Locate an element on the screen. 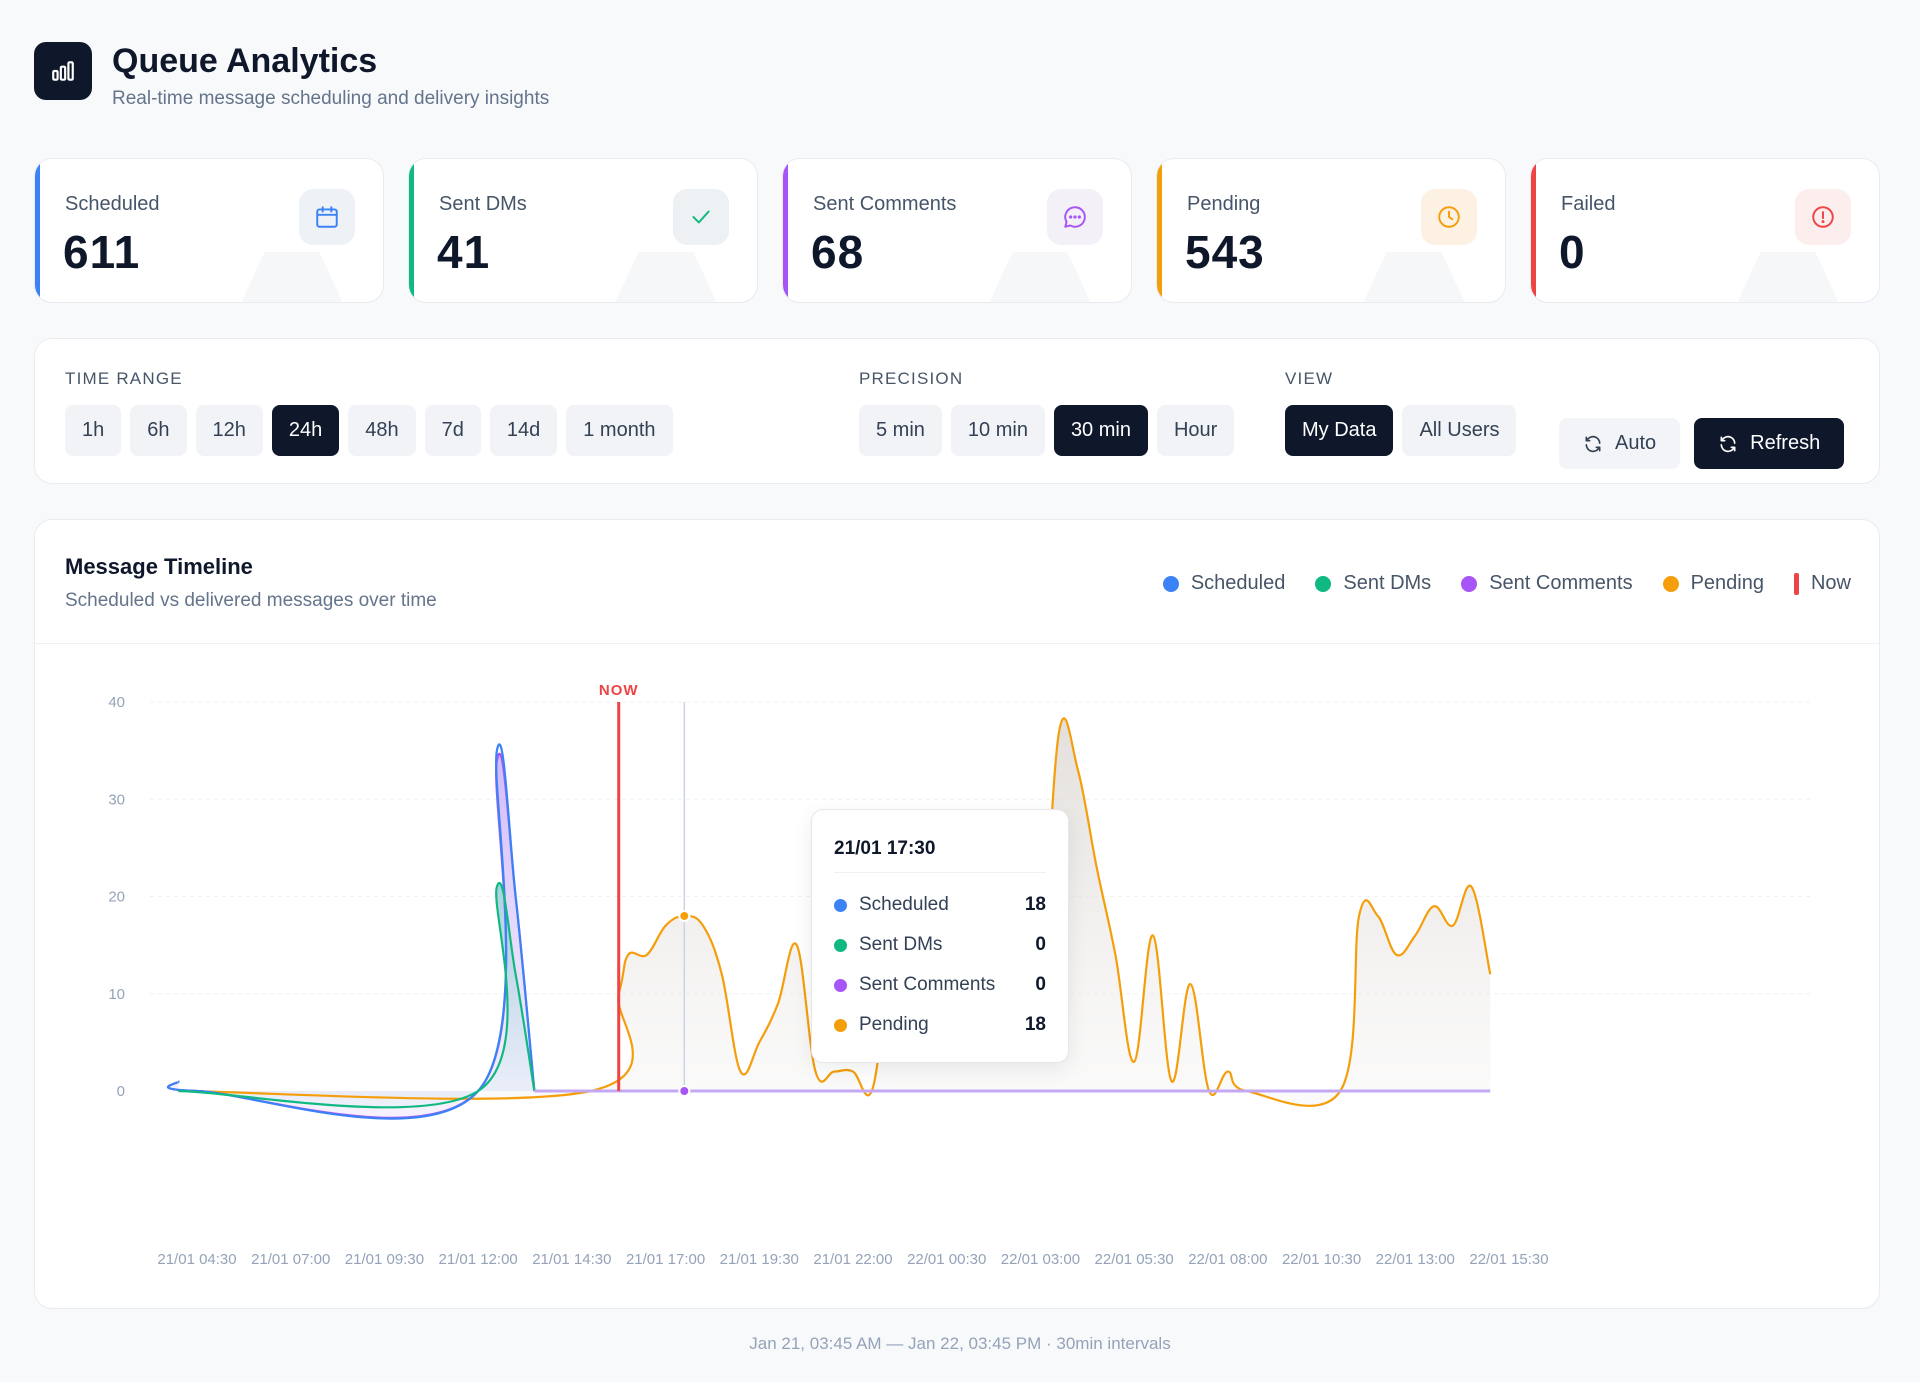 The image size is (1920, 1382). auto-refresh-label: Auto is located at coordinates (1636, 443).